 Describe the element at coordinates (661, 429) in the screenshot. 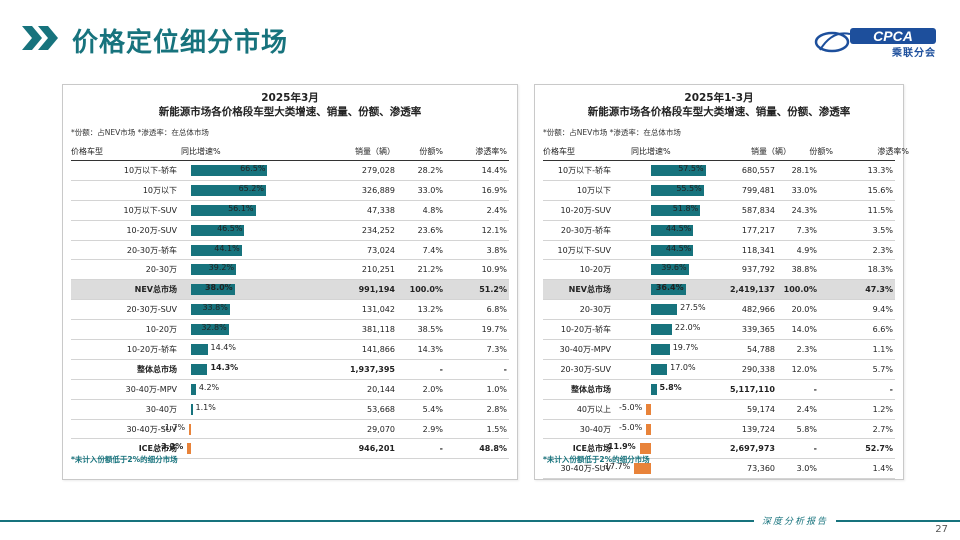

I see `growth-bar-cell: -5.0%` at that location.